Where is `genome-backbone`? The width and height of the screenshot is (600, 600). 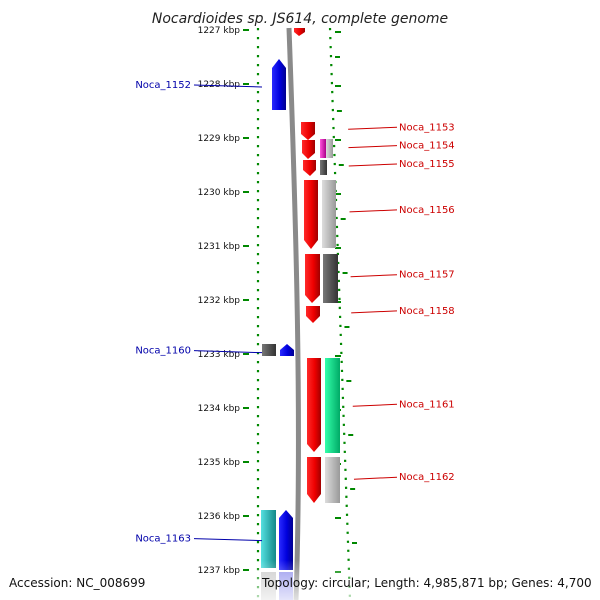
genome-backbone is located at coordinates (293, 313).